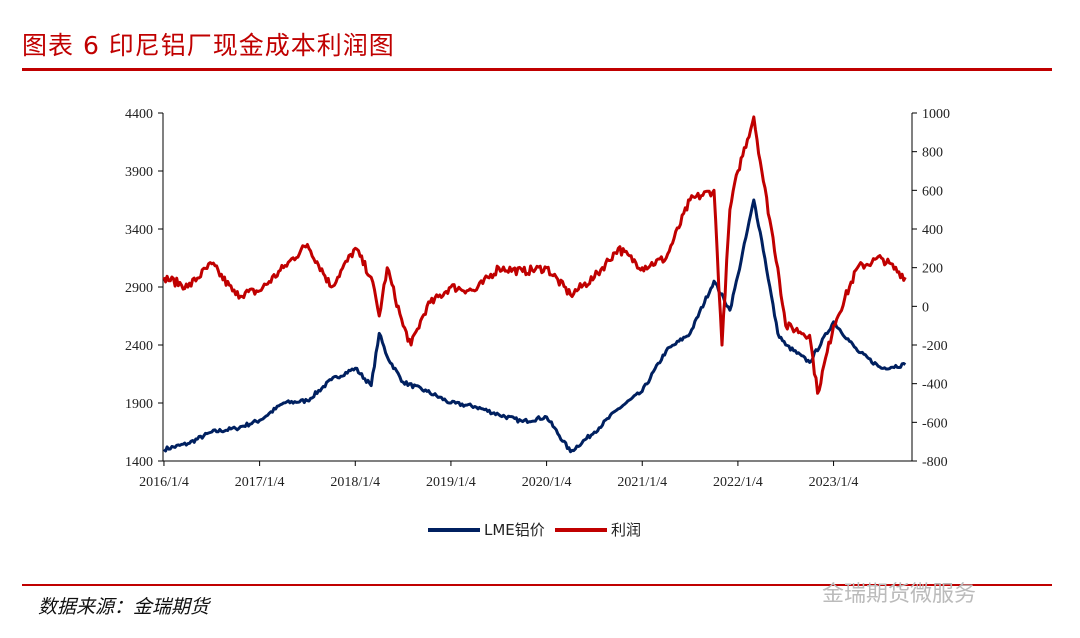 The height and width of the screenshot is (638, 1080). I want to click on legend-label: 利润, so click(626, 530).